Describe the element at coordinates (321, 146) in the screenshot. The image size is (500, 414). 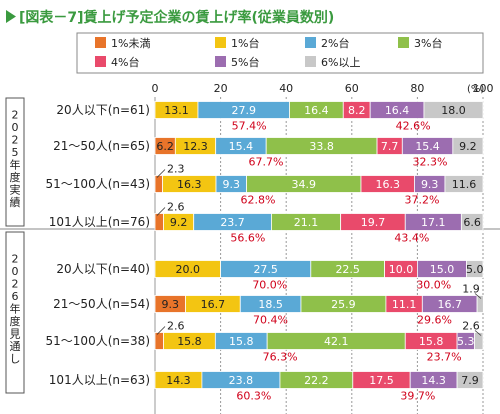
I see `segment-value-label: 33.8` at that location.